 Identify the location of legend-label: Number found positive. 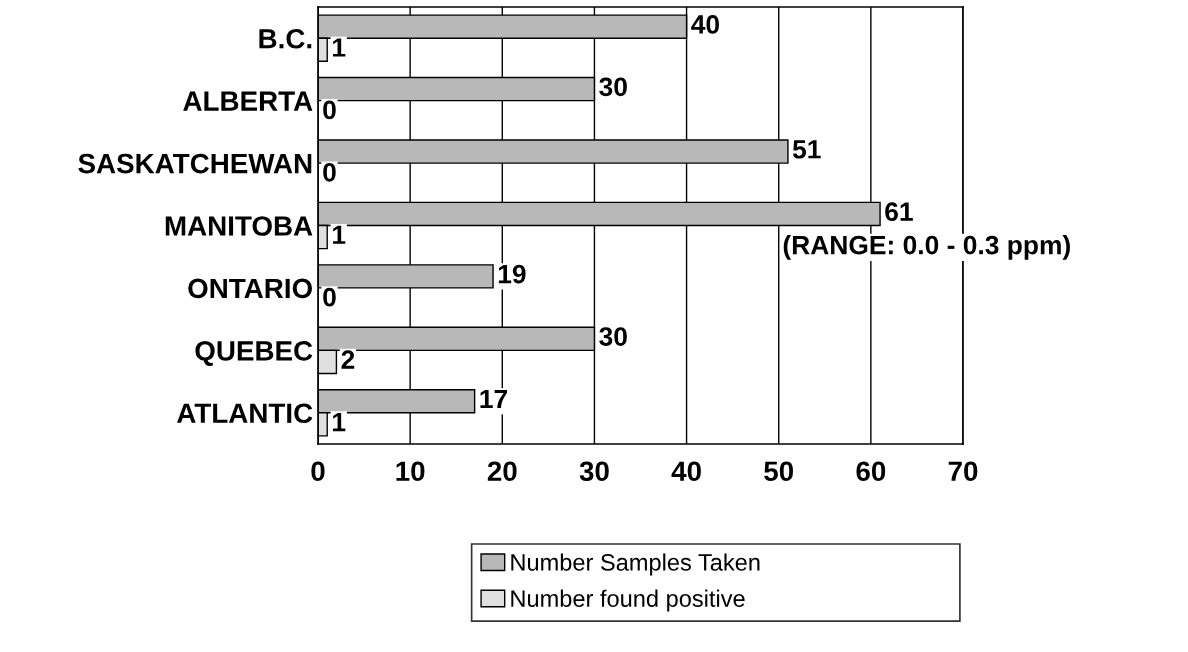
(628, 600).